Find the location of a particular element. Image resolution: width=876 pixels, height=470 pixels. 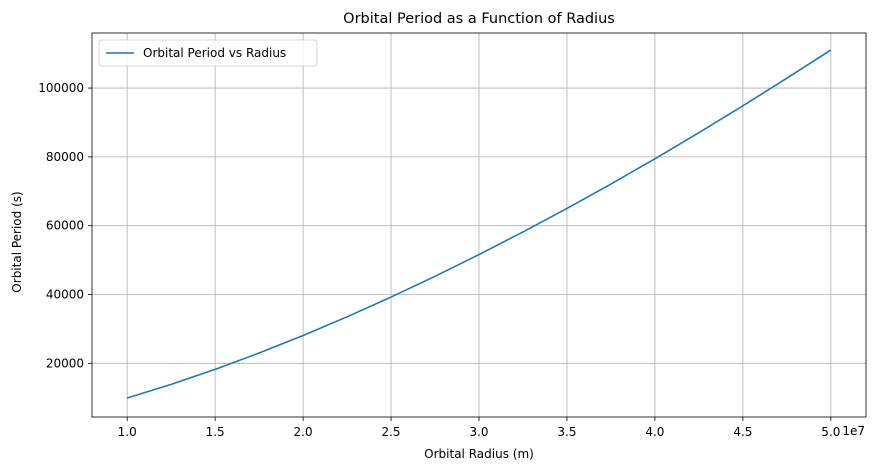

y-tick-label: 100000 is located at coordinates (61, 88).